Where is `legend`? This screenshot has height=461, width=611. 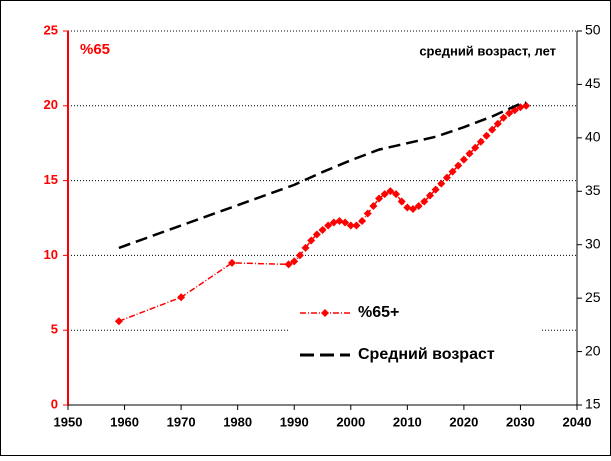 legend is located at coordinates (415, 327).